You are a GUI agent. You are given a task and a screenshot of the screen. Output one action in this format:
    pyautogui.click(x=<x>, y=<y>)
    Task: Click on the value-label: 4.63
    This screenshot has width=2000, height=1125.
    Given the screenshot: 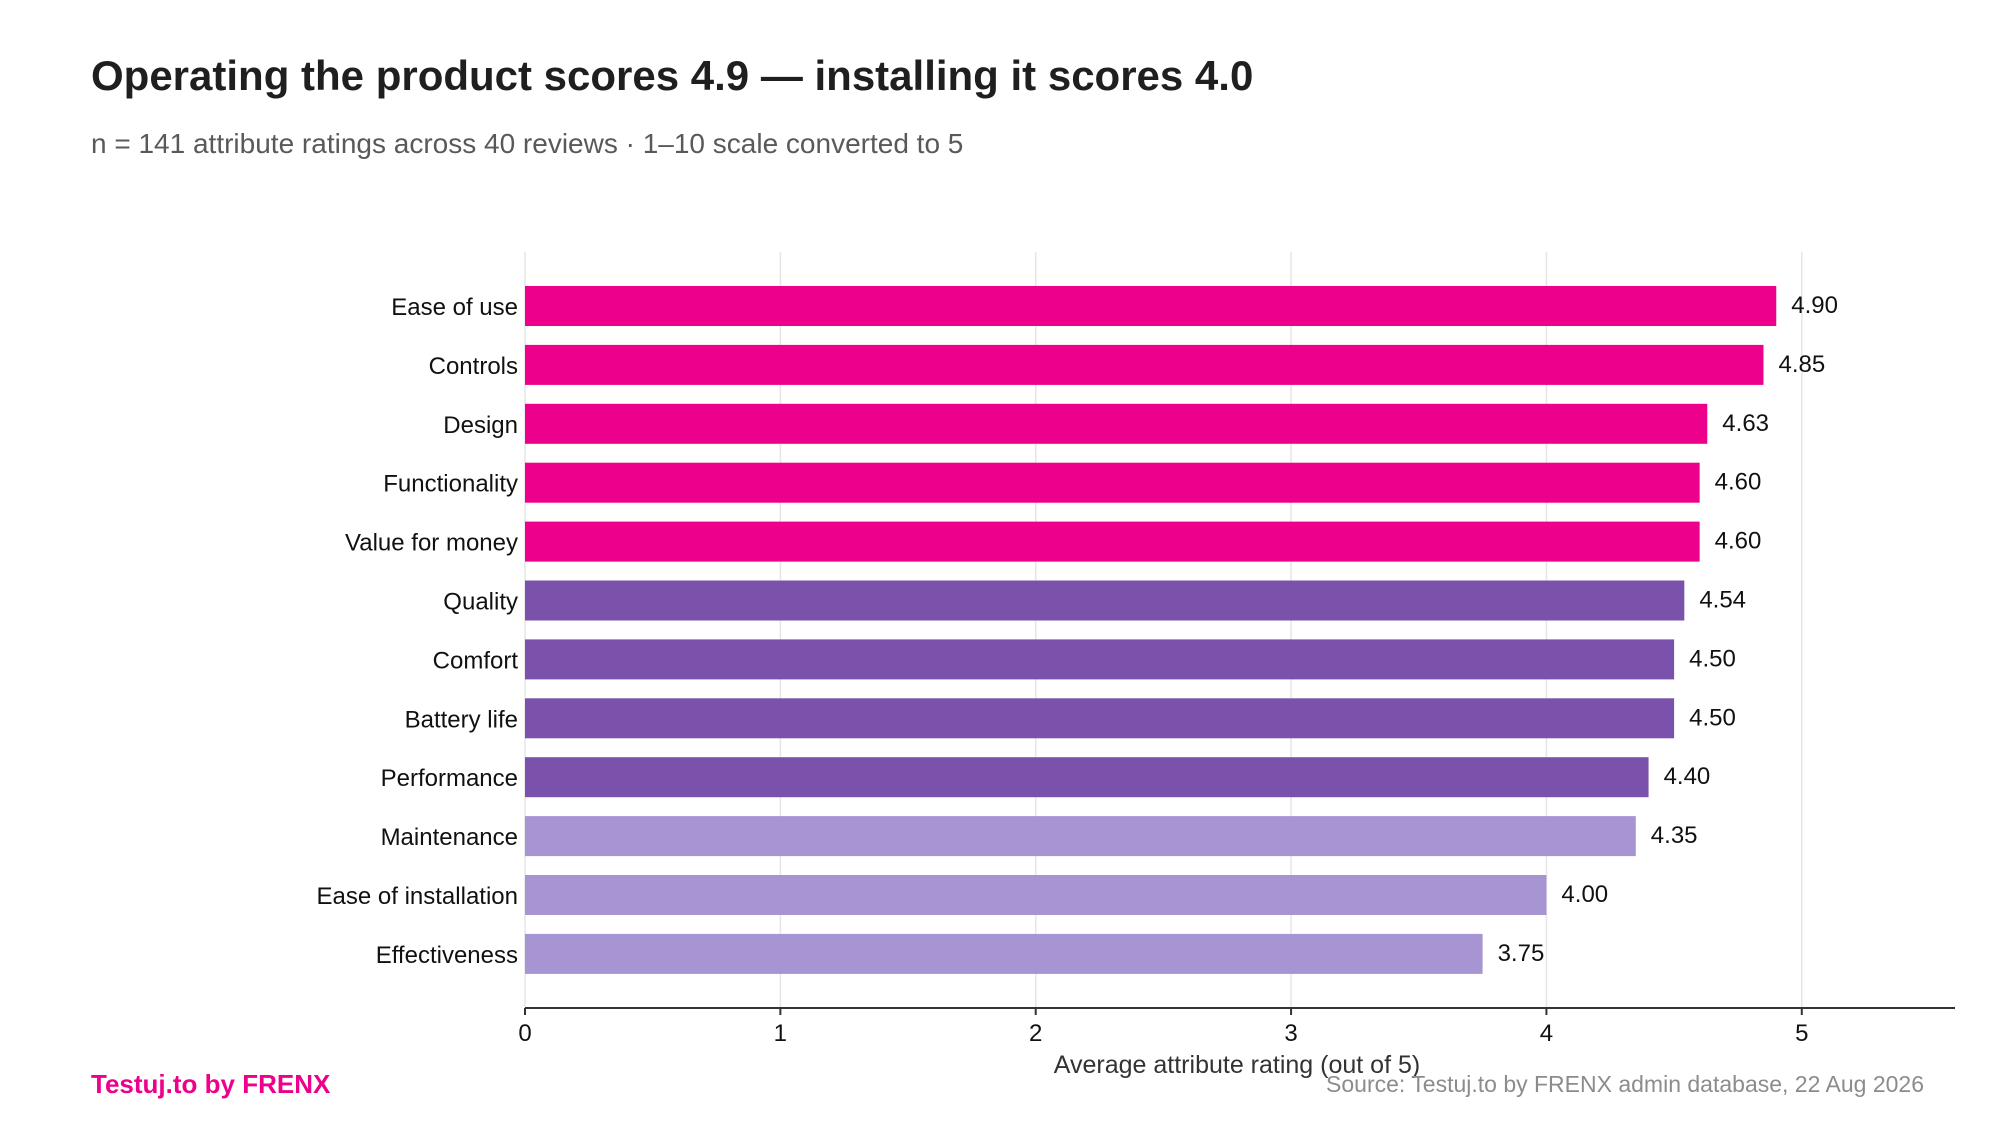 What is the action you would take?
    pyautogui.click(x=1745, y=423)
    